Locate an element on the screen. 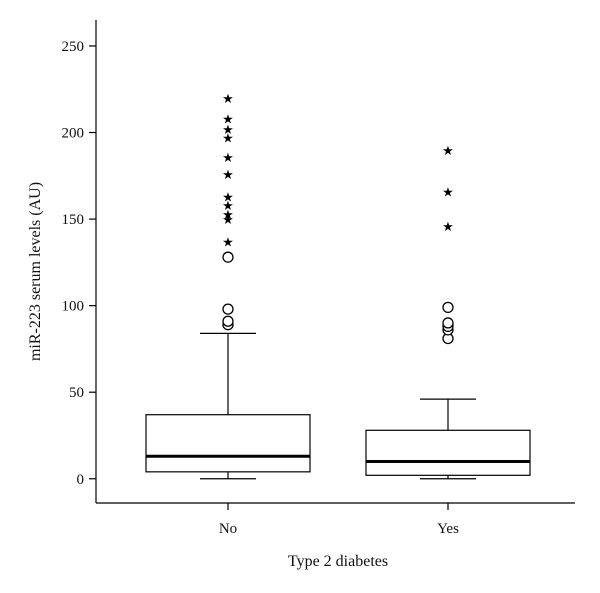 This screenshot has width=600, height=593. y-axis-title: miR-223 serum levels (AU) is located at coordinates (35, 271).